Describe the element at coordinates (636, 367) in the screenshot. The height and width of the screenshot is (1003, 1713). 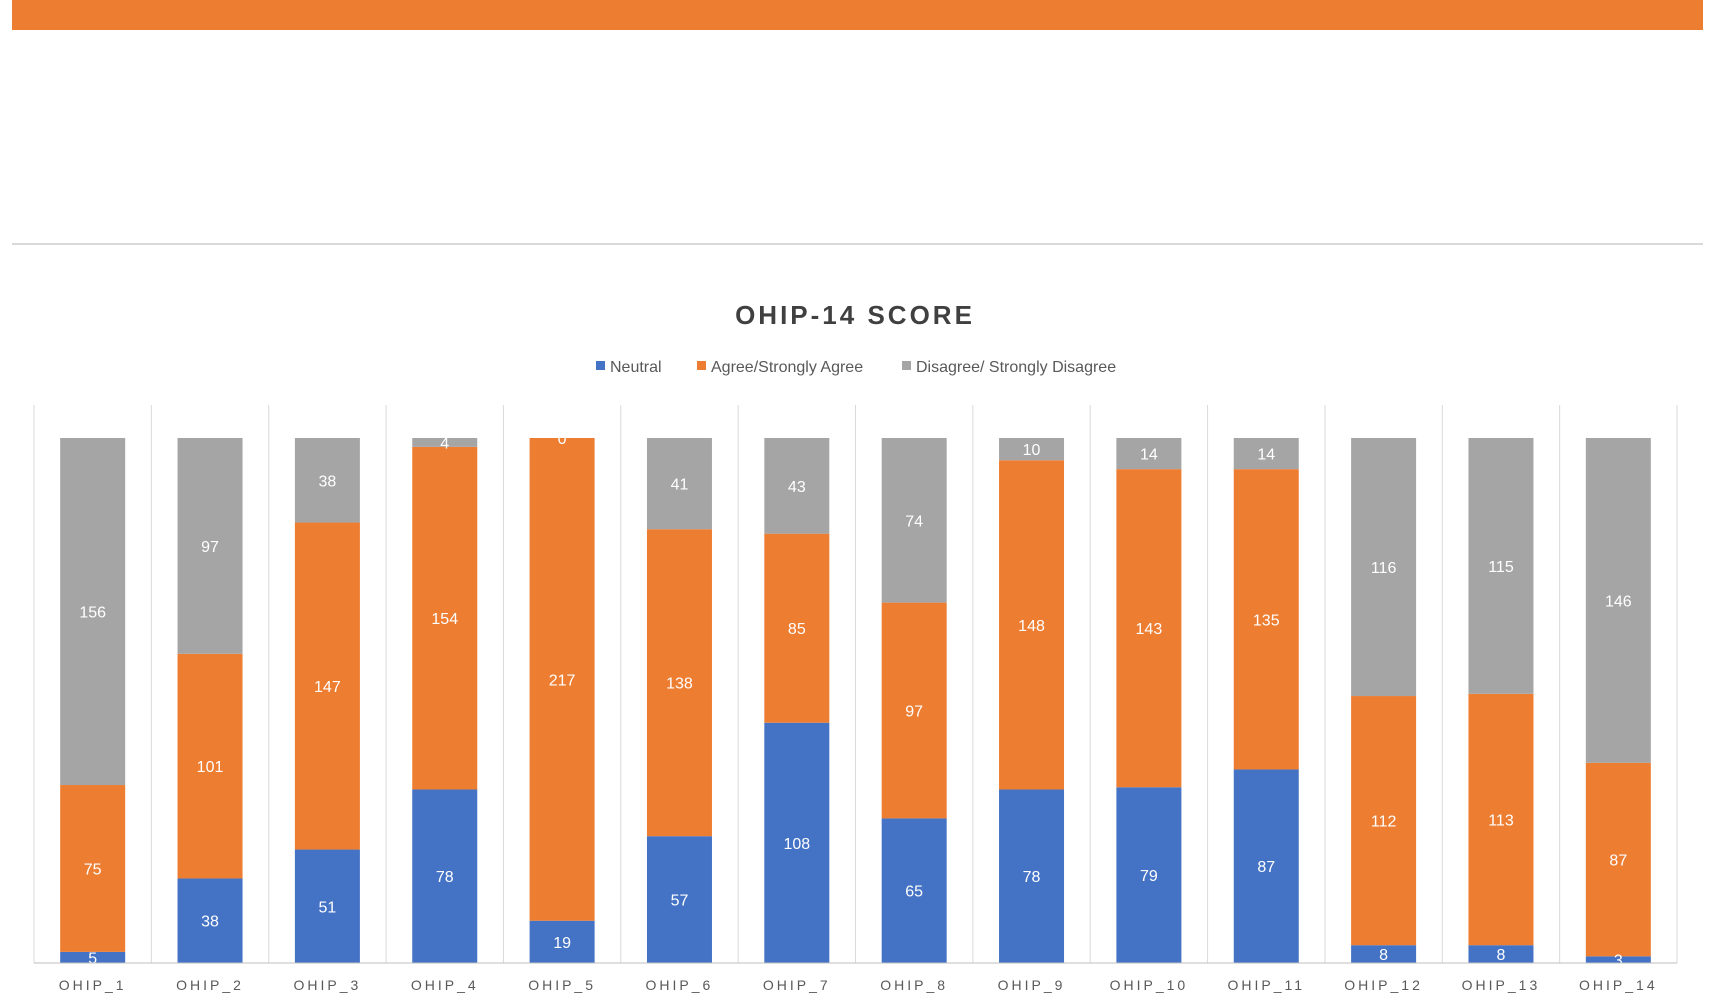
I see `legend-label-neutral: Neutral` at that location.